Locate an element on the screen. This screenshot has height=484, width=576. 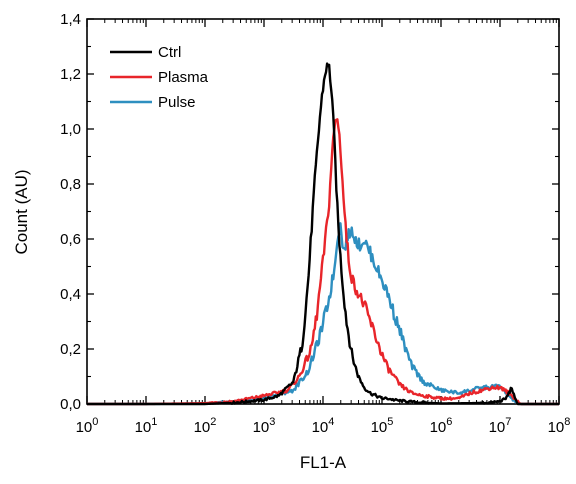
x-tick-label: 10⁶ is located at coordinates (441, 426).